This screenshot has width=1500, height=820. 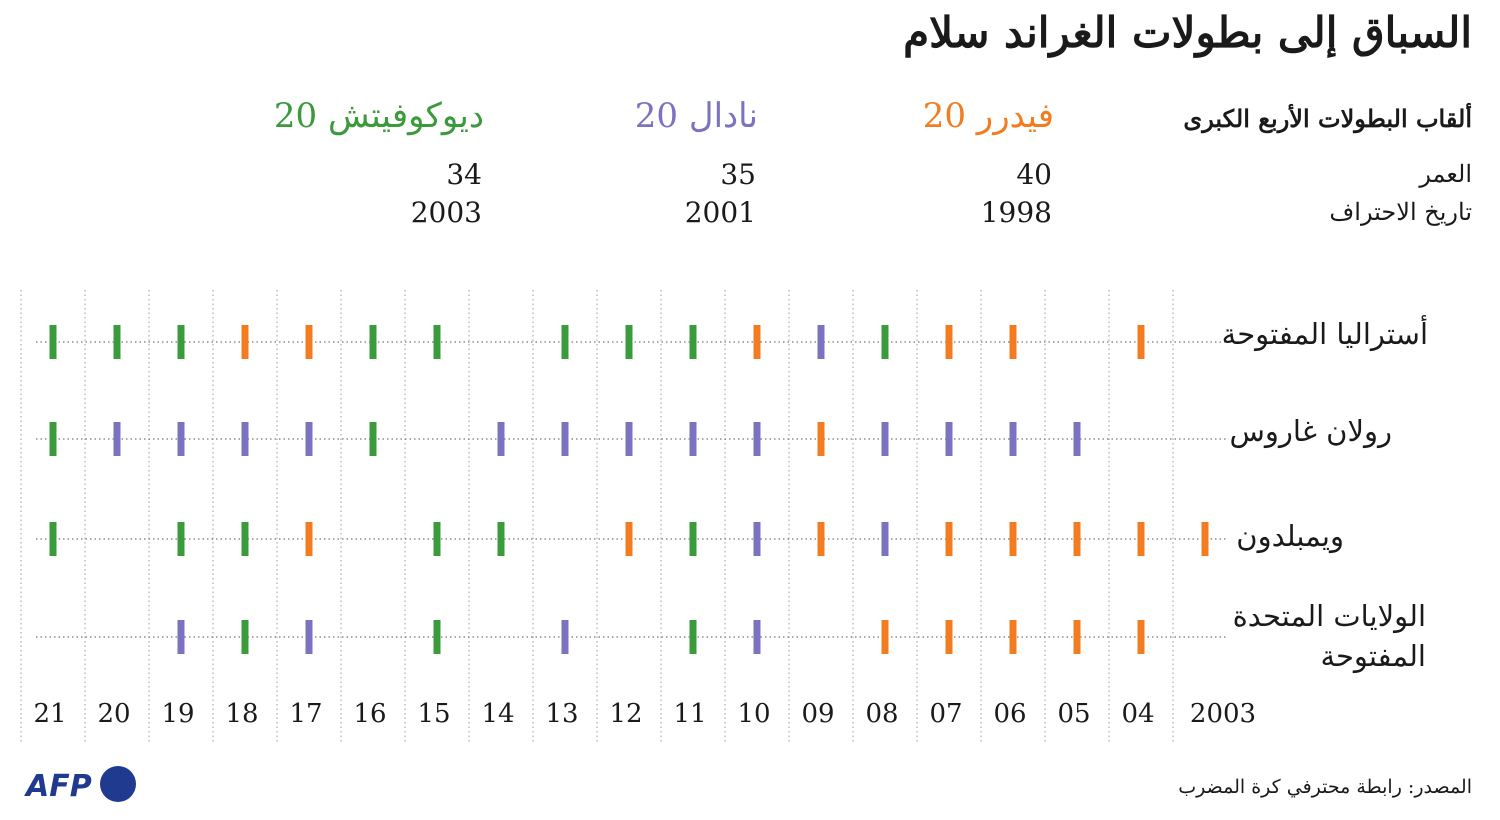 What do you see at coordinates (720, 212) in the screenshot?
I see `nadal-turned-pro: 2001` at bounding box center [720, 212].